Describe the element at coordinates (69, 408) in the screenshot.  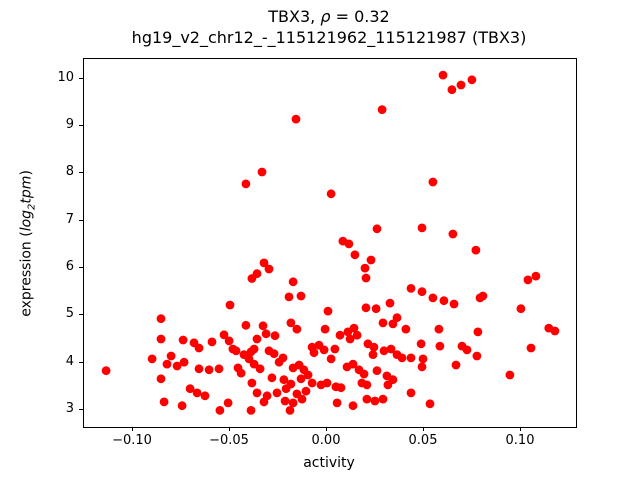
I see `y-tick-label: 3` at that location.